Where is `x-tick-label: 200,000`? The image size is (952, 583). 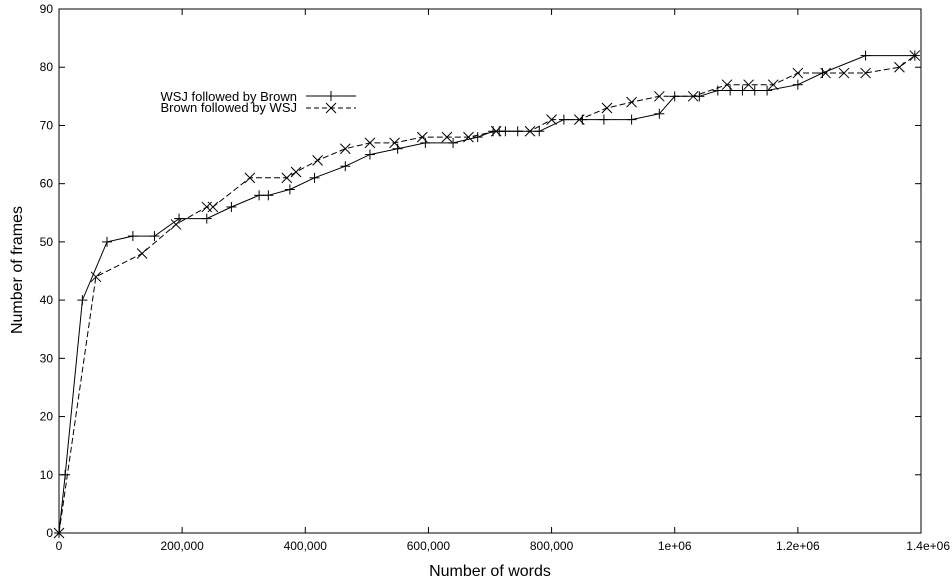 x-tick-label: 200,000 is located at coordinates (182, 546).